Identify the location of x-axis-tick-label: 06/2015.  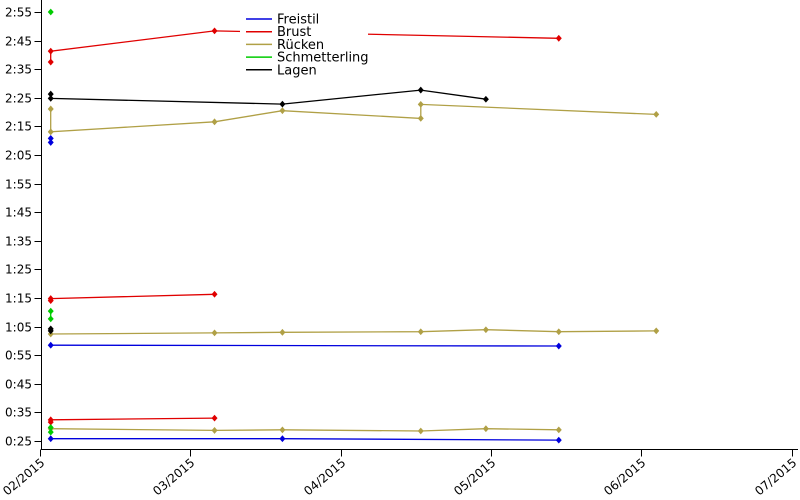
(624, 477).